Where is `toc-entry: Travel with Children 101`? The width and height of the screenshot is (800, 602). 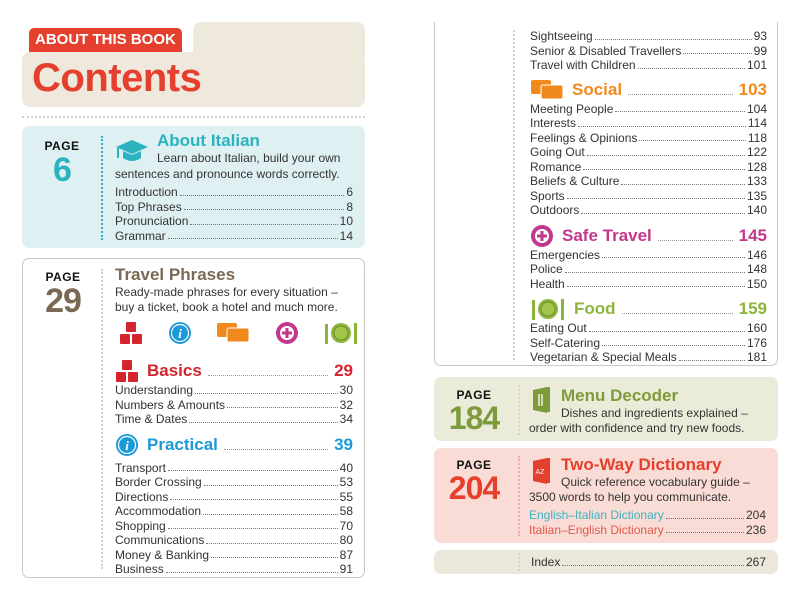
toc-entry: Travel with Children 101 is located at coordinates (648, 65).